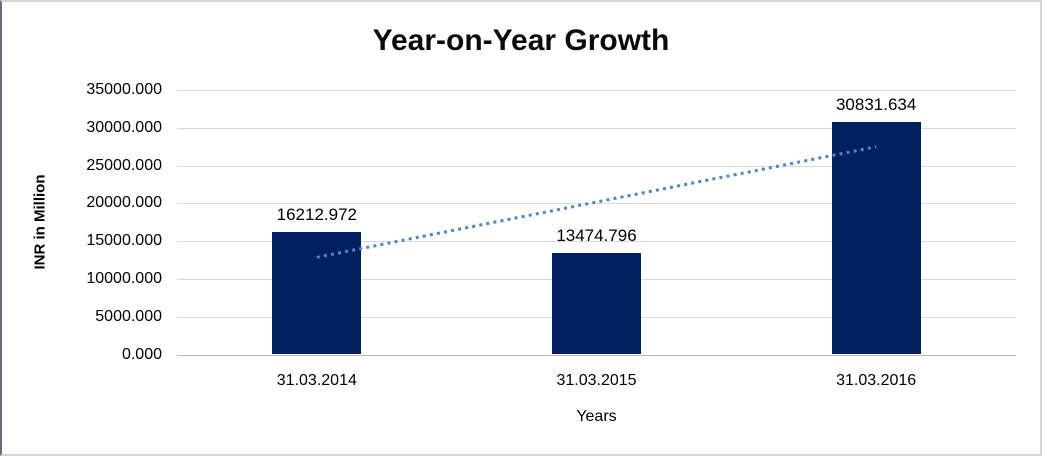 This screenshot has width=1042, height=456. Describe the element at coordinates (124, 89) in the screenshot. I see `y-tick-label: 35000.000` at that location.